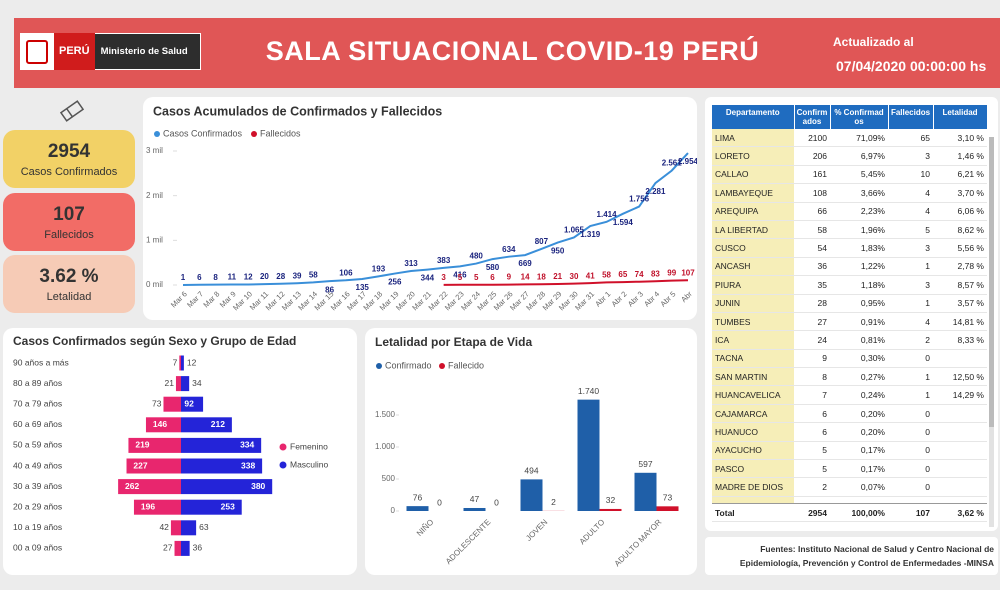 The image size is (1000, 590). I want to click on table-cell: 2100, so click(812, 138).